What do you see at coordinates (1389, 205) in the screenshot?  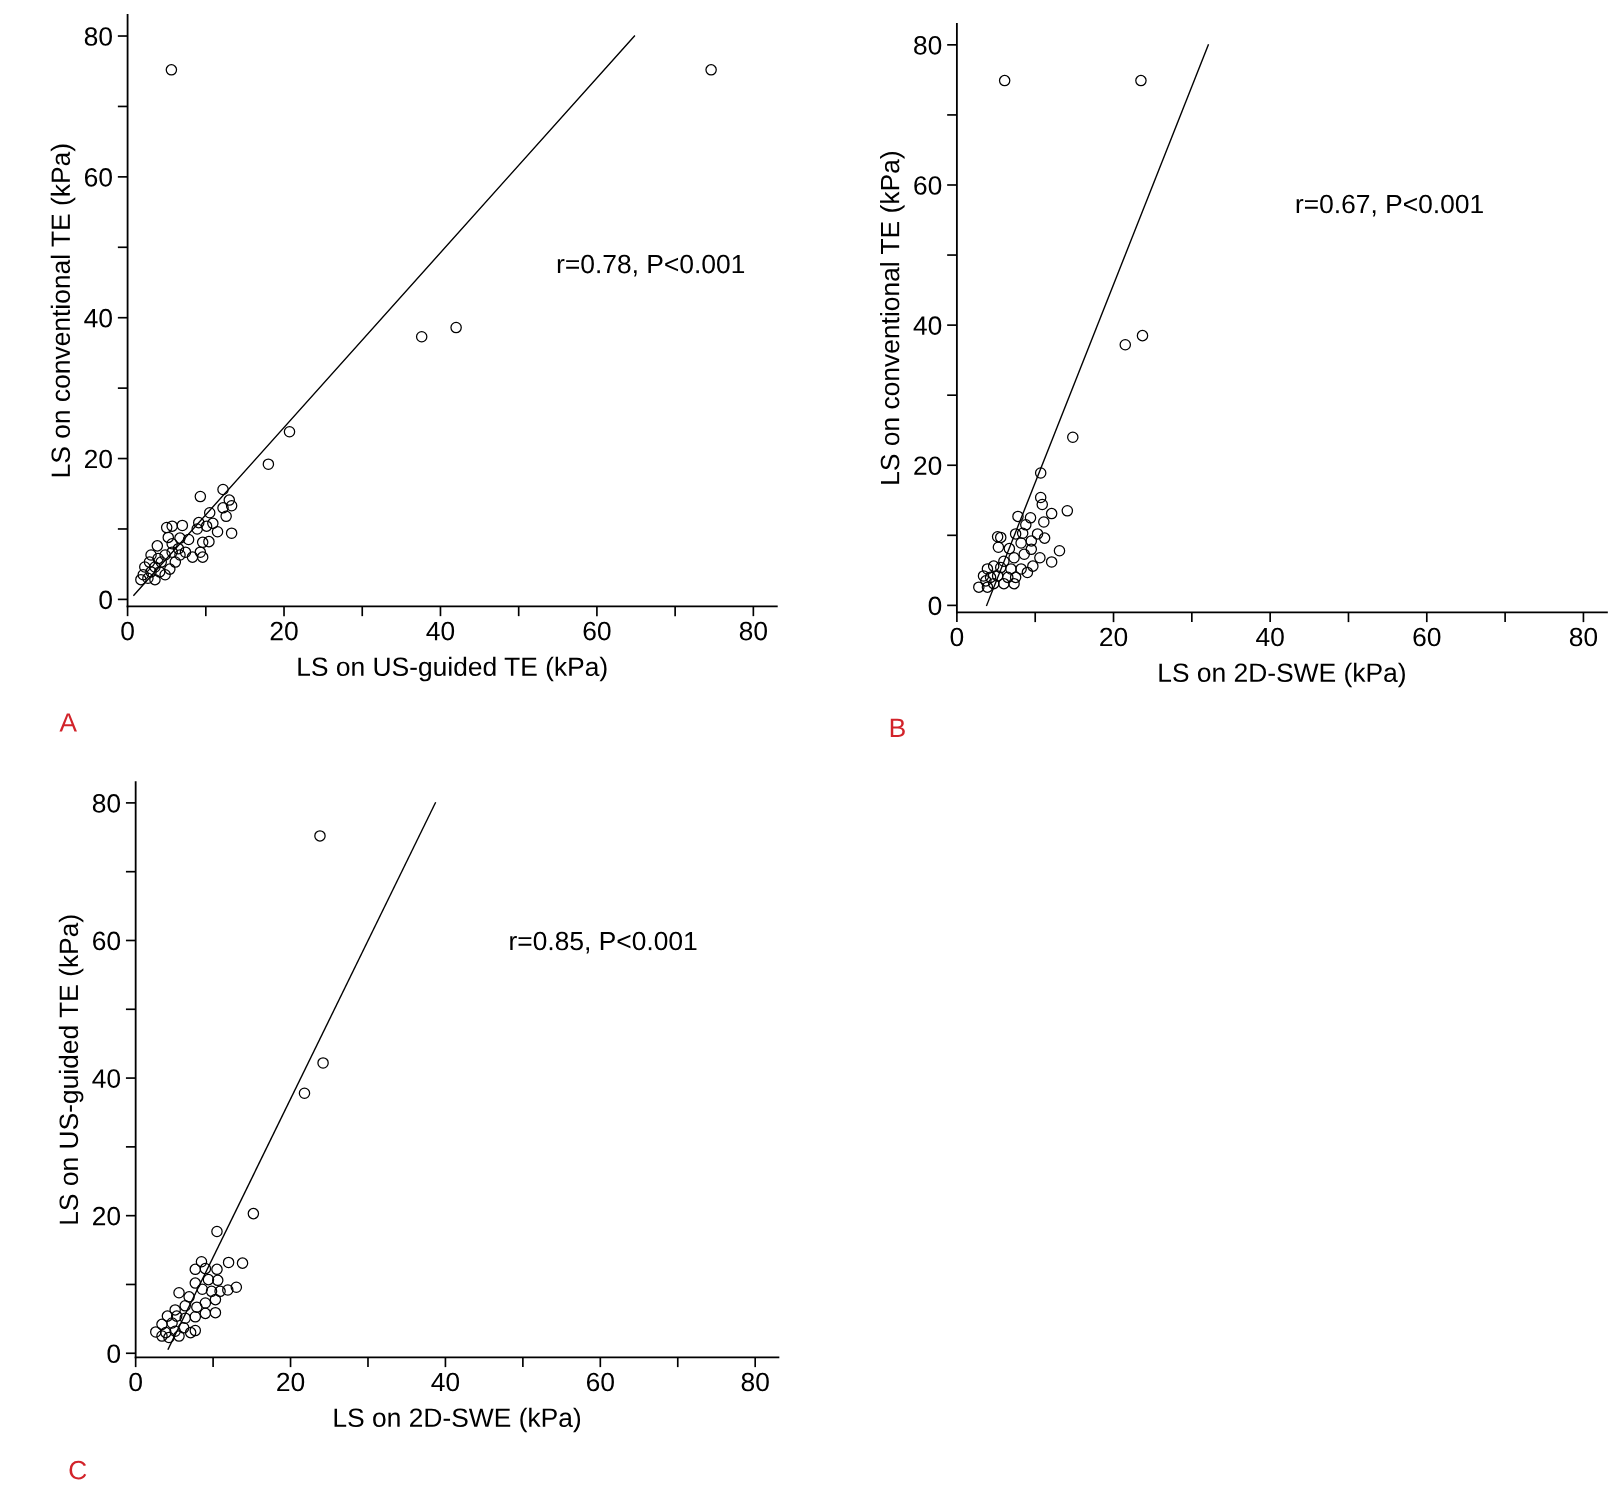 I see `annotation: r=0.67, P<0.001` at bounding box center [1389, 205].